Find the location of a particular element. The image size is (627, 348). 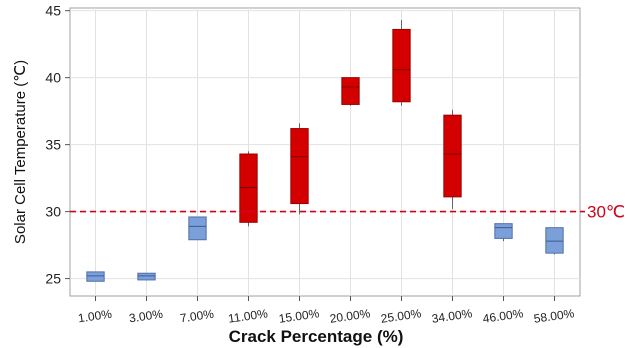

y-tick-label: 45 is located at coordinates (53, 11).